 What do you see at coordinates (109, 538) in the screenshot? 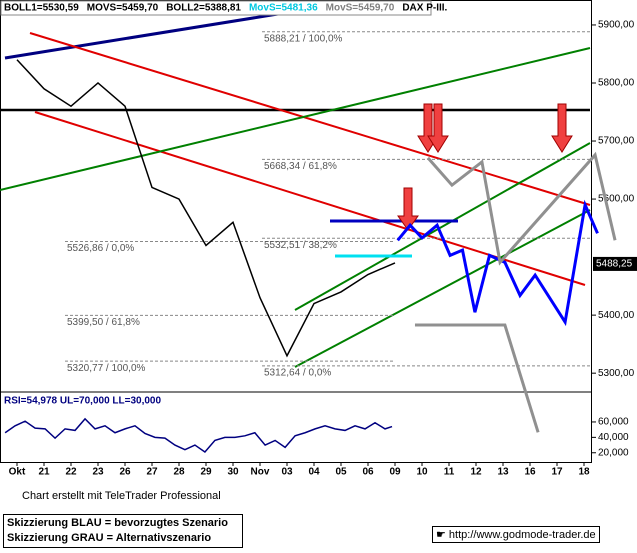
I see `legend-gray: Skizzierung GRAU = Alternativszenario` at bounding box center [109, 538].